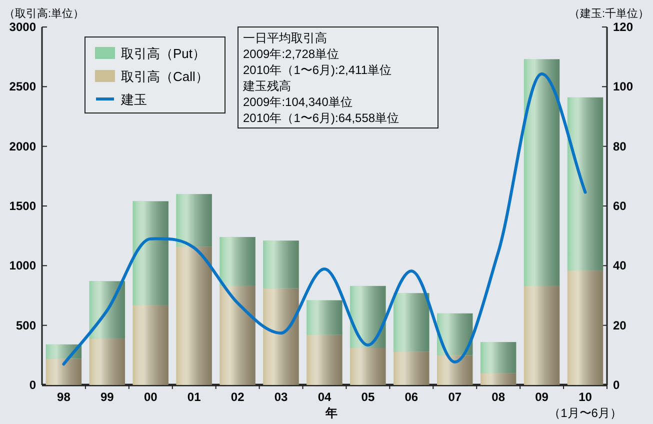  I want to click on annotation: 建玉残高, so click(266, 86).